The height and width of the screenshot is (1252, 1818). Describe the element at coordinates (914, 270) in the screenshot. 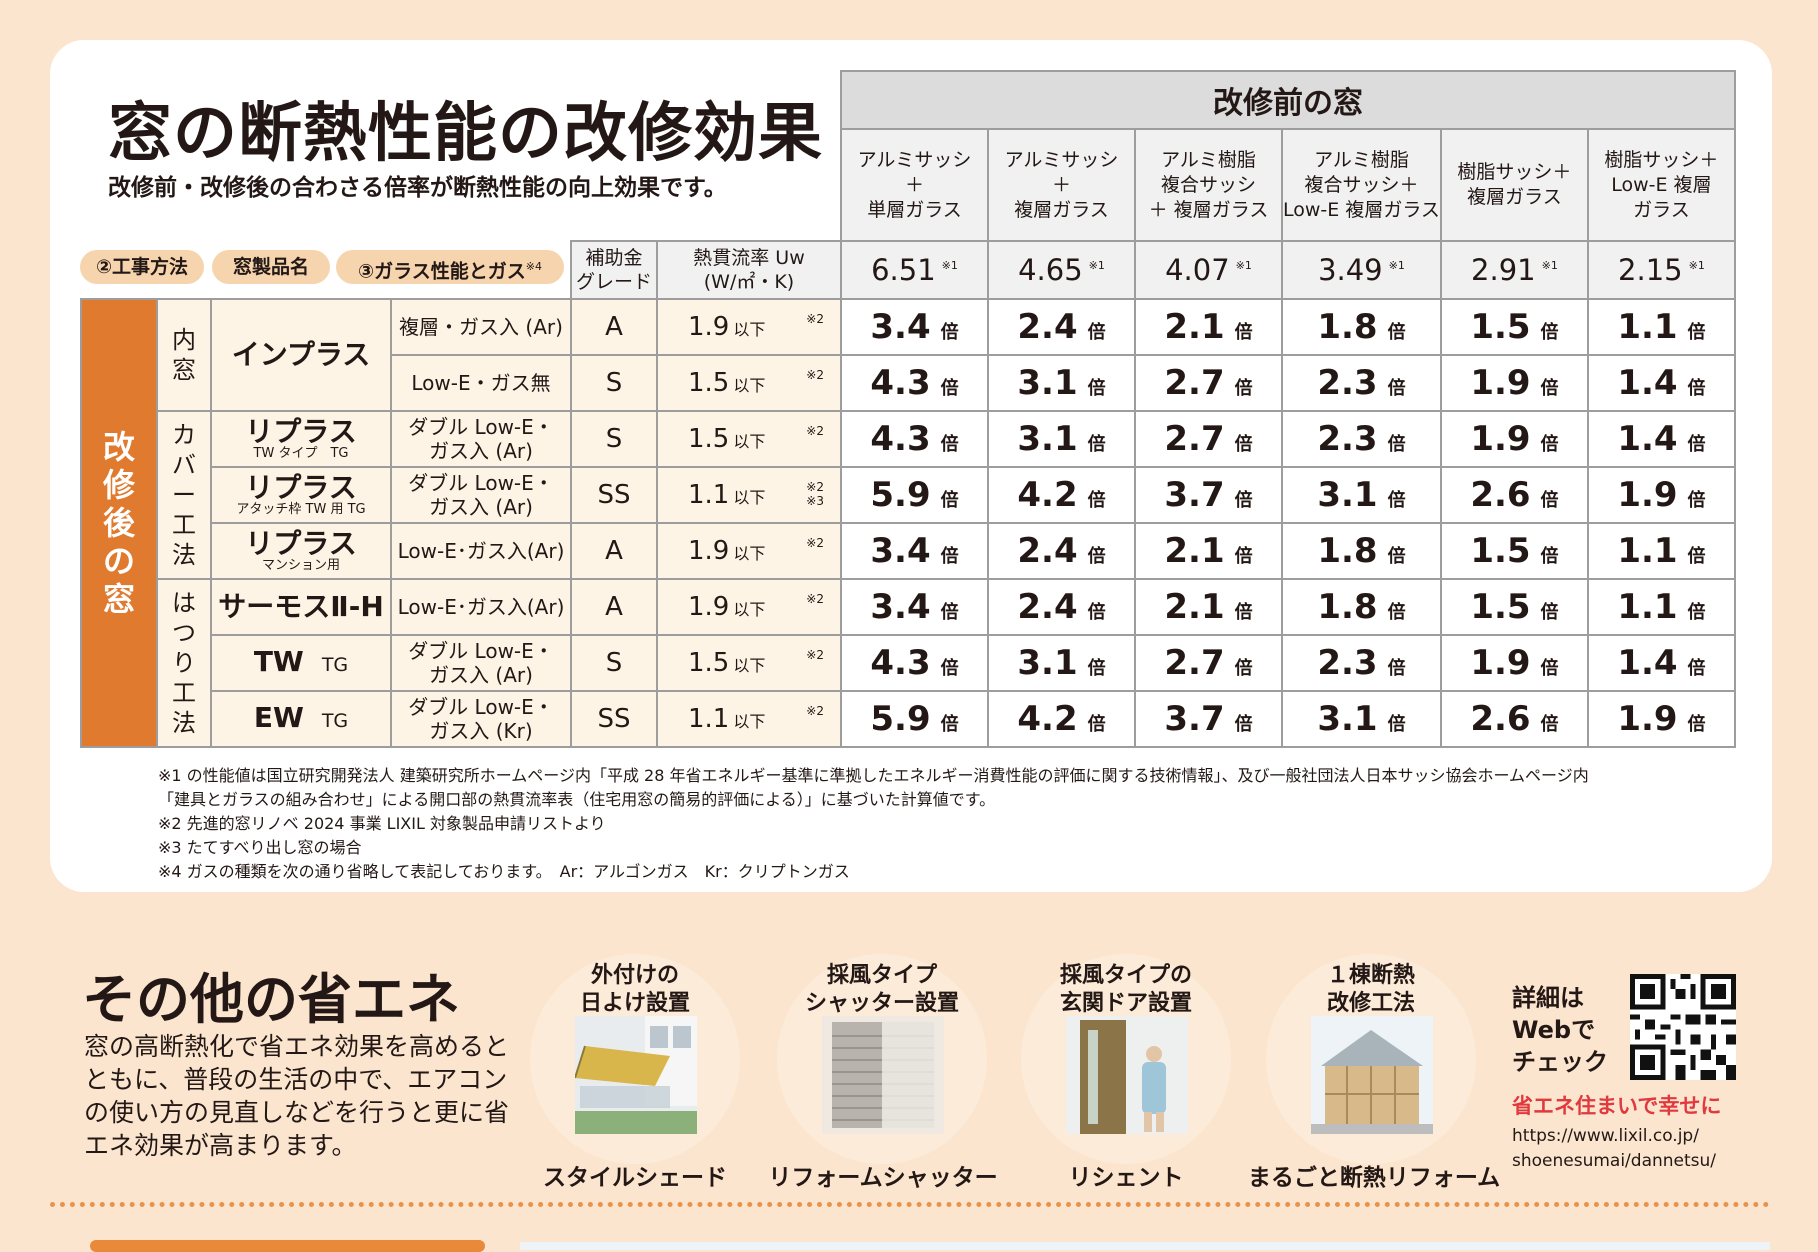

I see `before-uw-value: 6.51 ※1` at that location.